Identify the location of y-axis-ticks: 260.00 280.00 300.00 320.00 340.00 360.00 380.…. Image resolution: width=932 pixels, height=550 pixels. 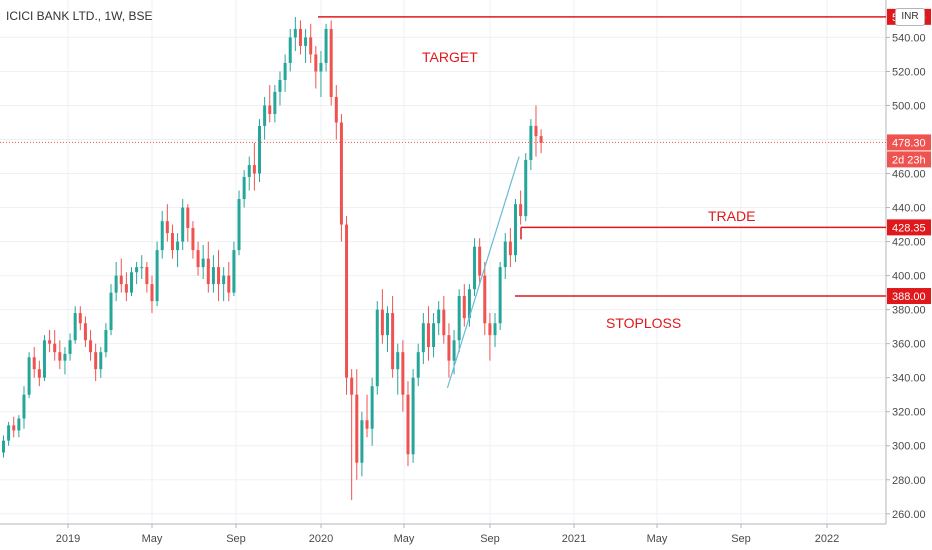
(906, 276).